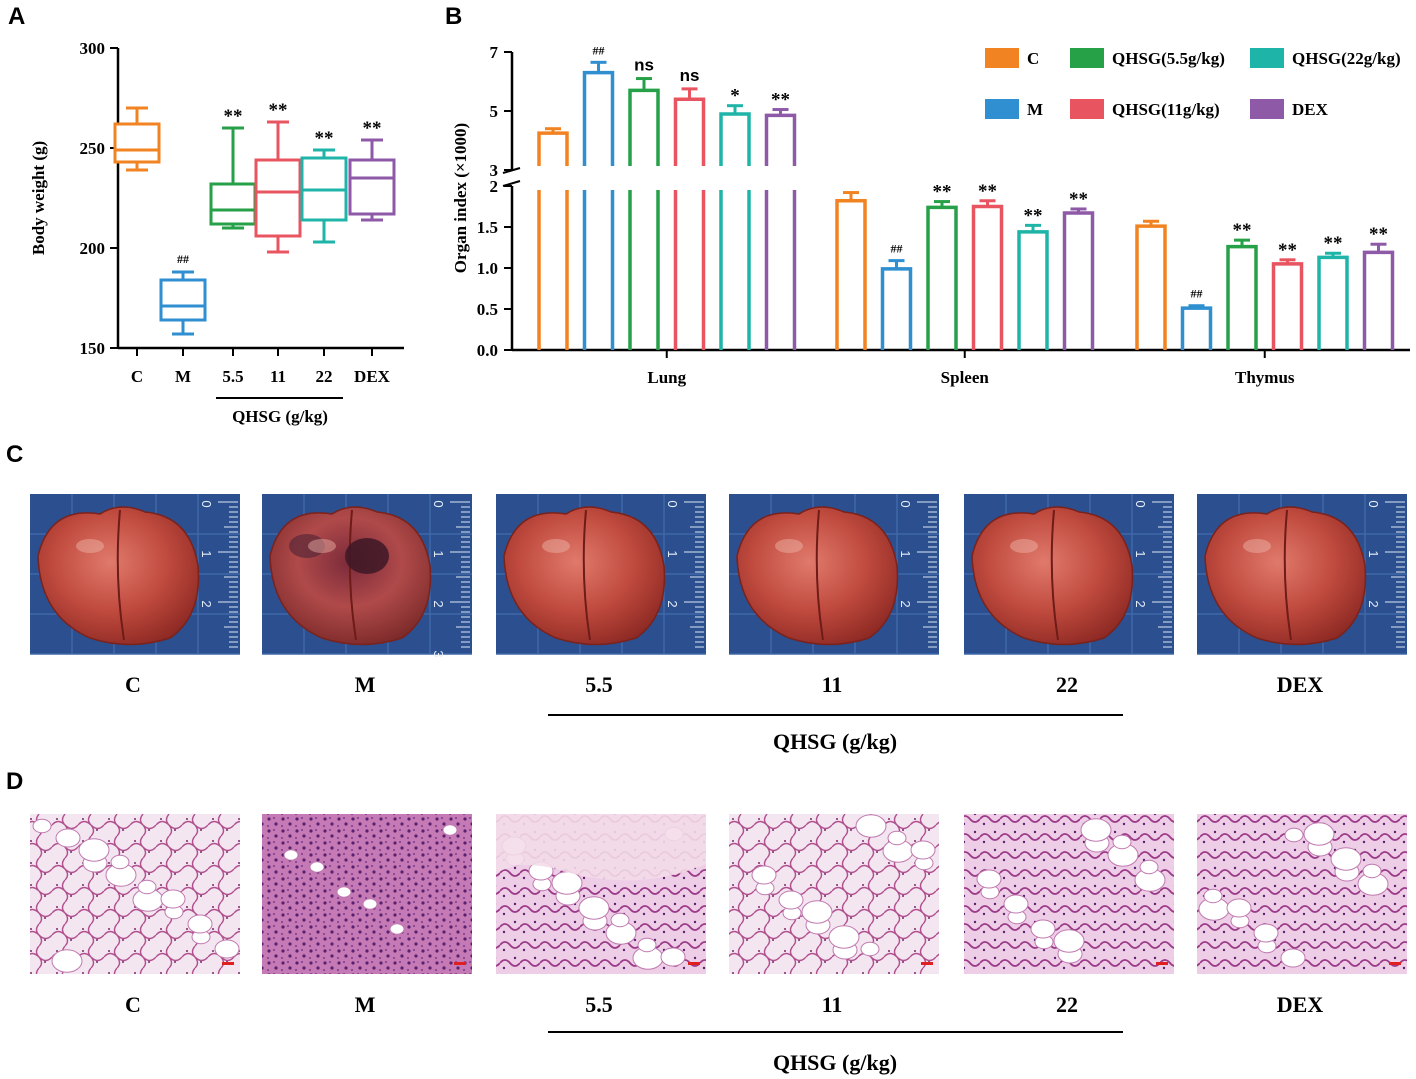  What do you see at coordinates (14, 781) in the screenshot?
I see `panel-letter-d: D` at bounding box center [14, 781].